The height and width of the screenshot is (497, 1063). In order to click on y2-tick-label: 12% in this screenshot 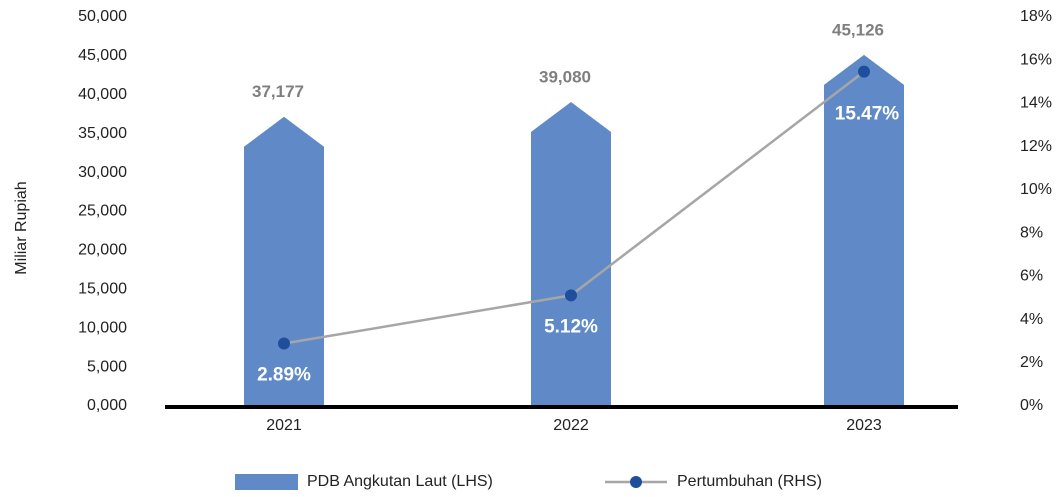, I will do `click(1036, 146)`.